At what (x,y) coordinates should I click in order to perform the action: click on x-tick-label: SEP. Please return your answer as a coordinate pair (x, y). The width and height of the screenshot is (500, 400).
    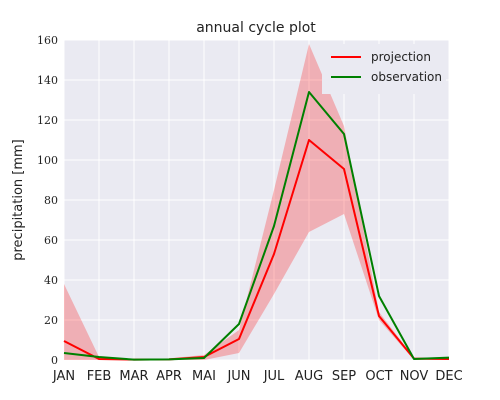
    Looking at the image, I should click on (344, 376).